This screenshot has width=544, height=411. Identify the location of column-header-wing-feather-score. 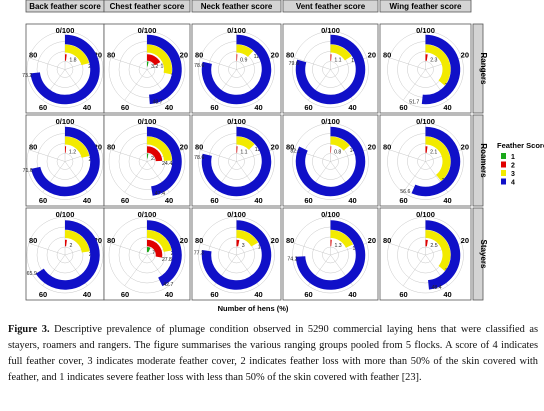
(425, 6).